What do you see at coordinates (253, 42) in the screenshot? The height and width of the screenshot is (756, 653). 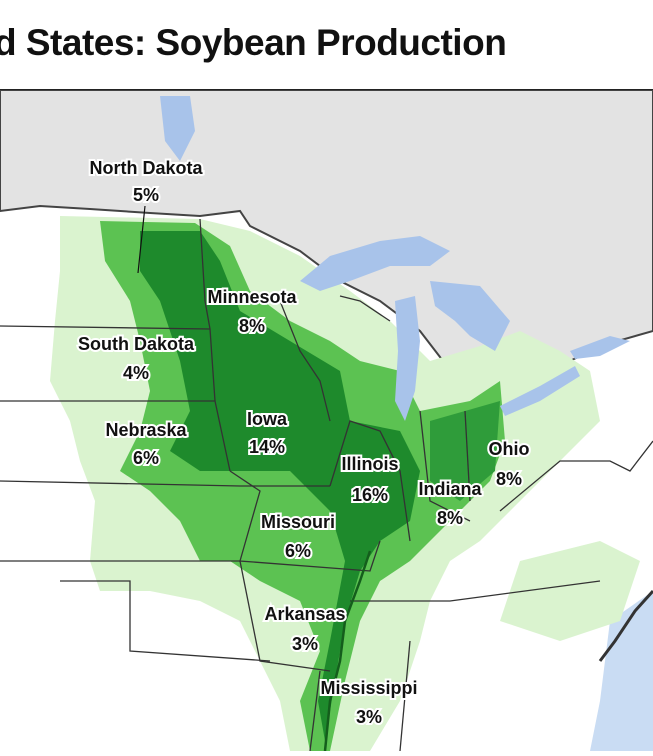 I see `map-title: d States: Soybean Production` at bounding box center [253, 42].